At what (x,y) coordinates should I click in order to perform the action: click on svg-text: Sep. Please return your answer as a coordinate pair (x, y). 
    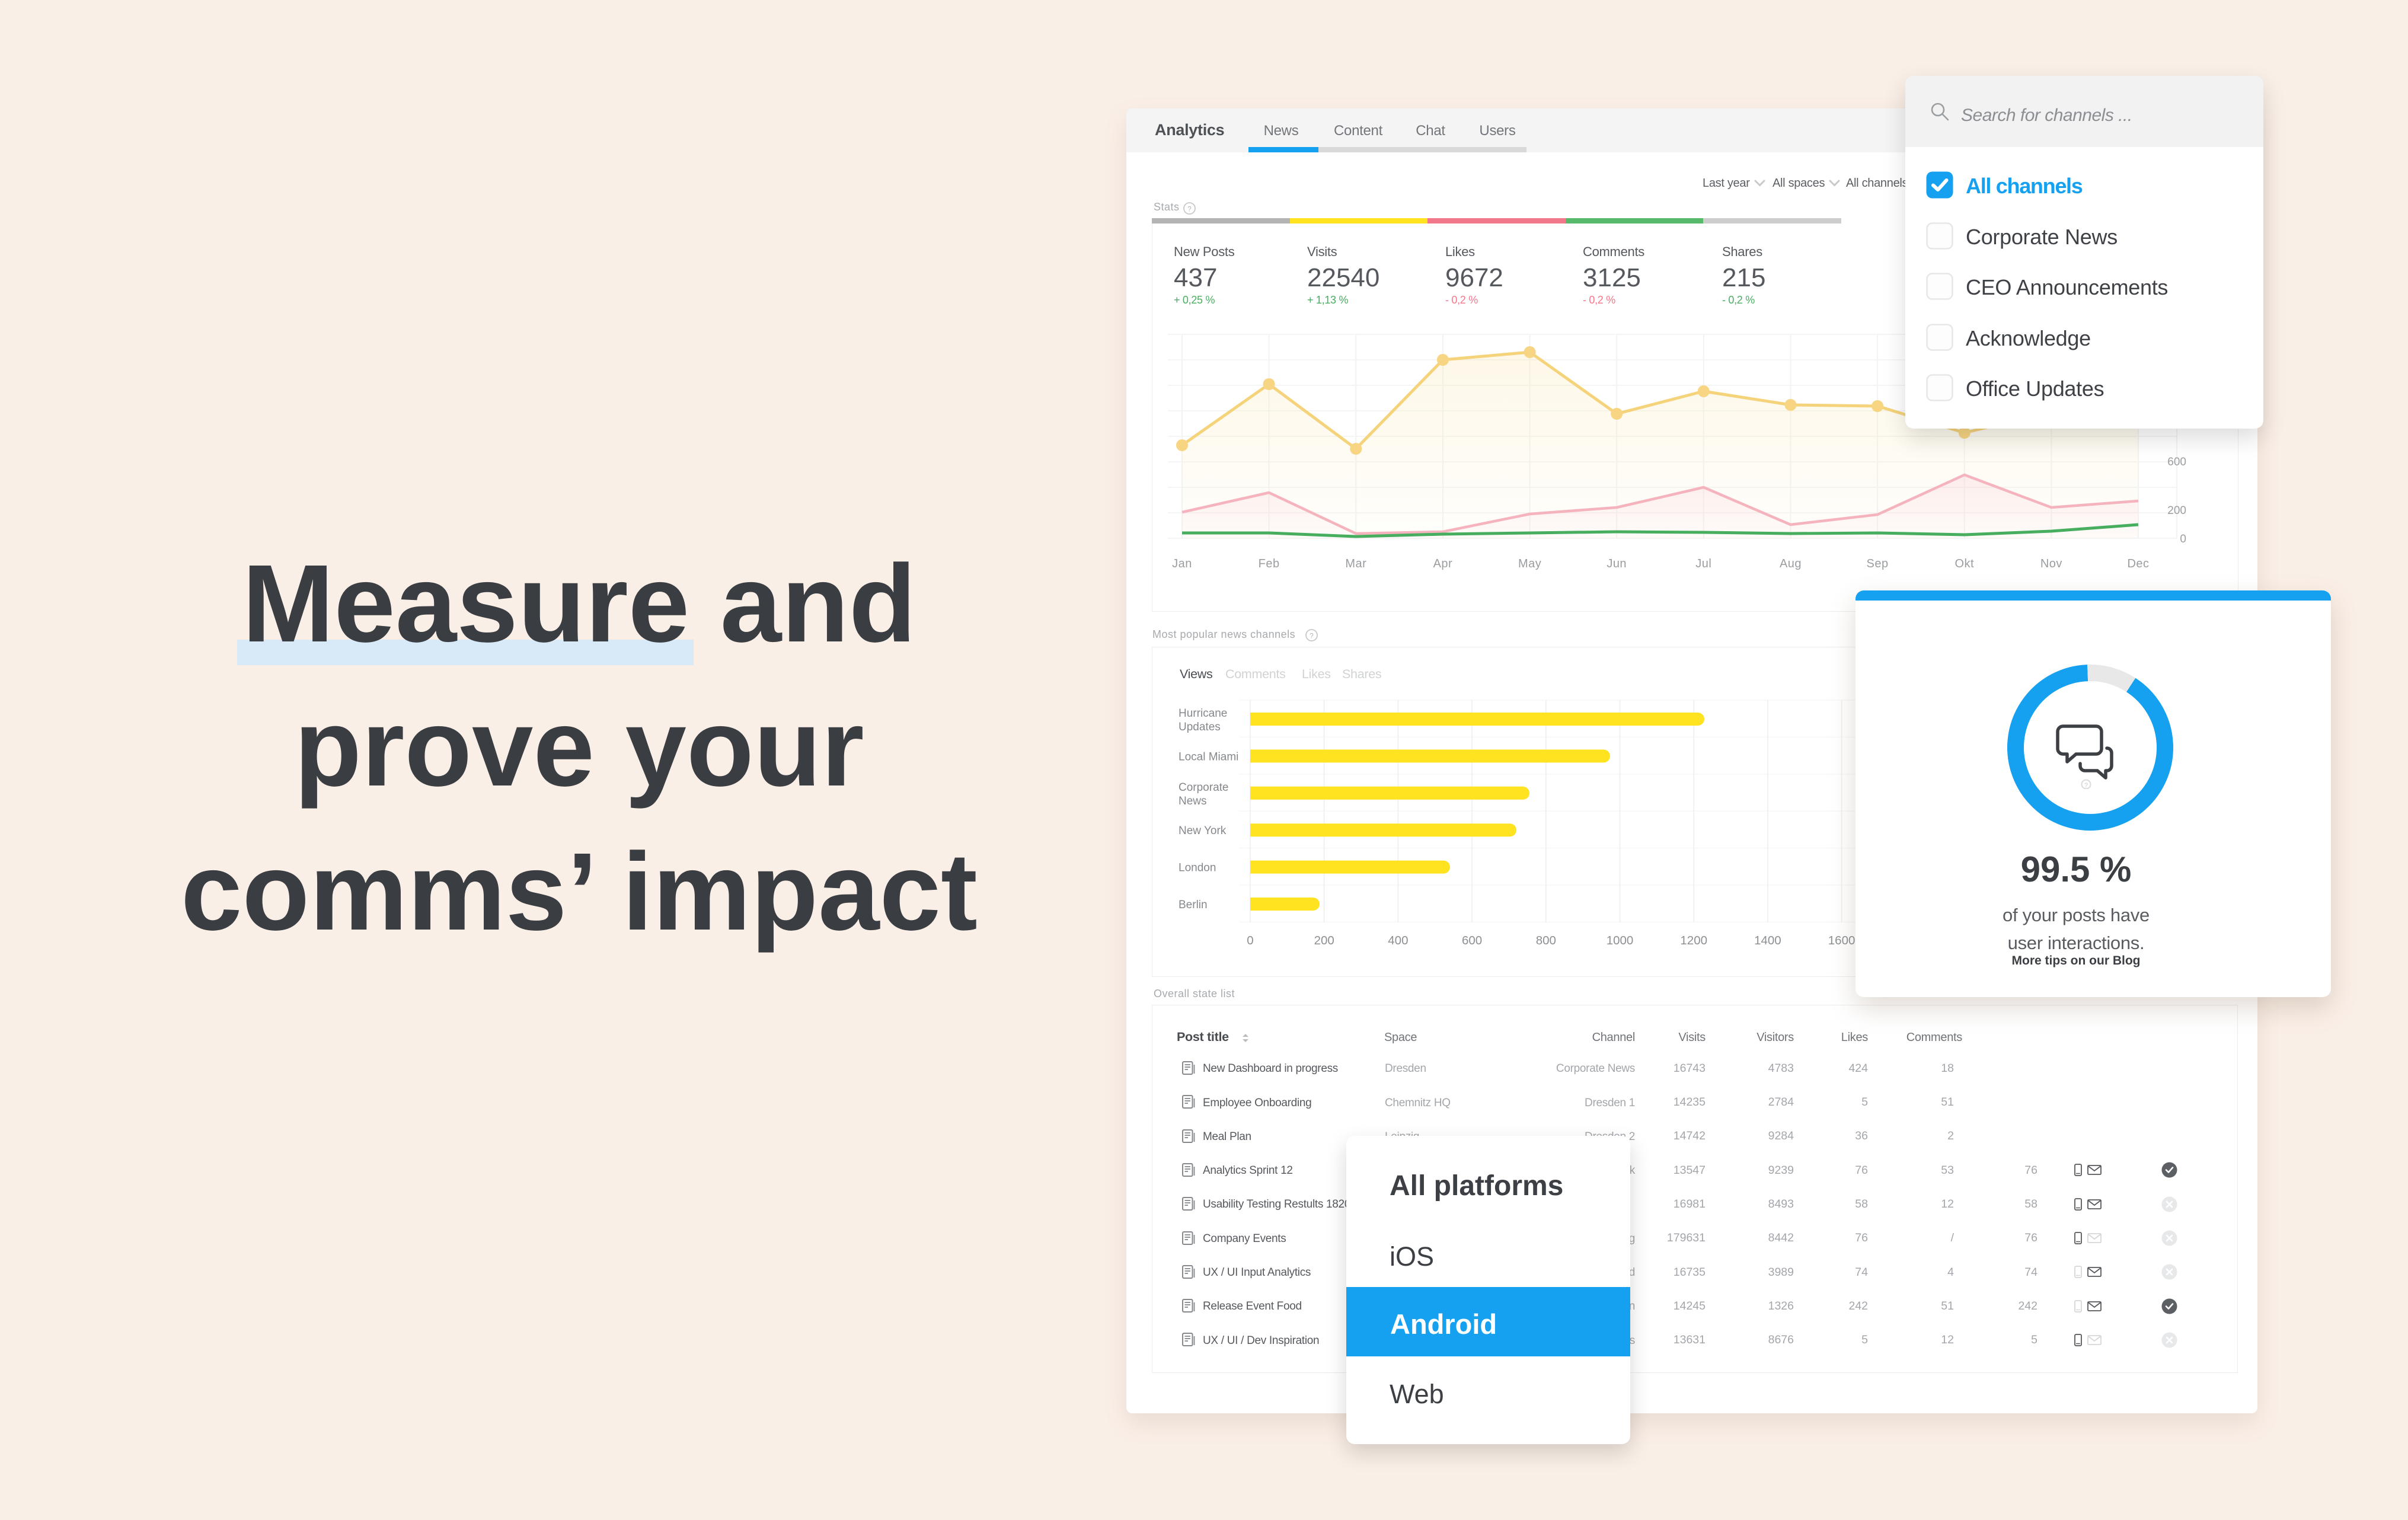
    Looking at the image, I should click on (1878, 564).